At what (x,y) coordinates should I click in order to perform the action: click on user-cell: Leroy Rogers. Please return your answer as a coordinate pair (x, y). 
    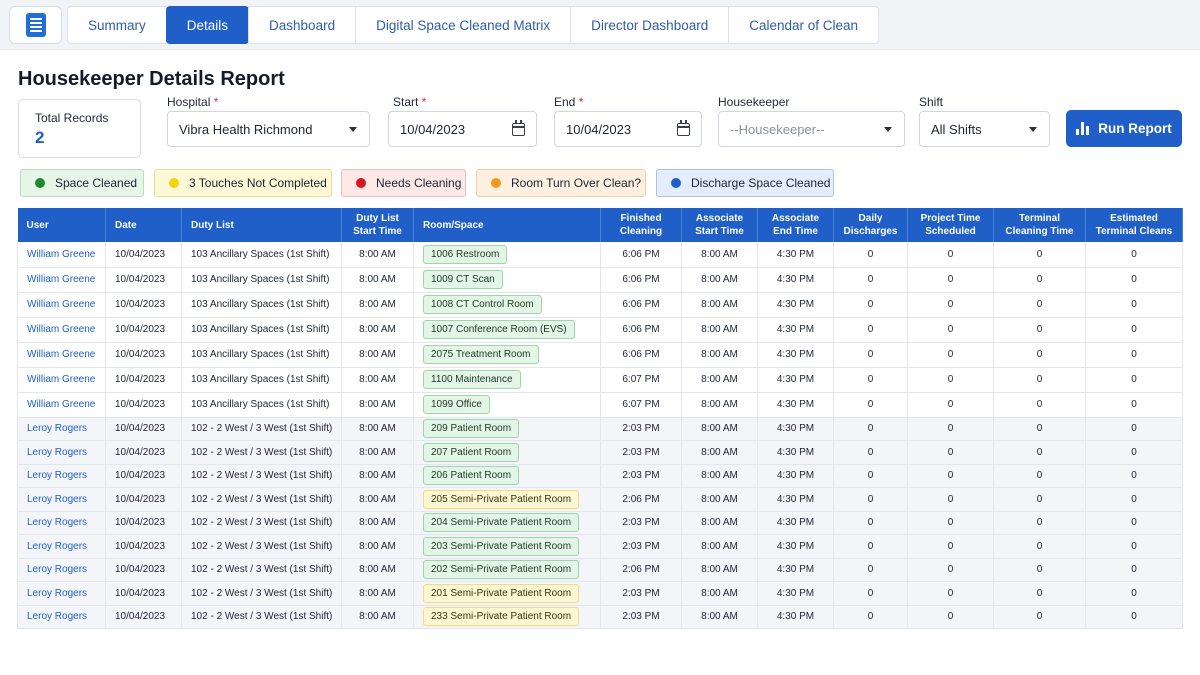
    Looking at the image, I should click on (61, 452).